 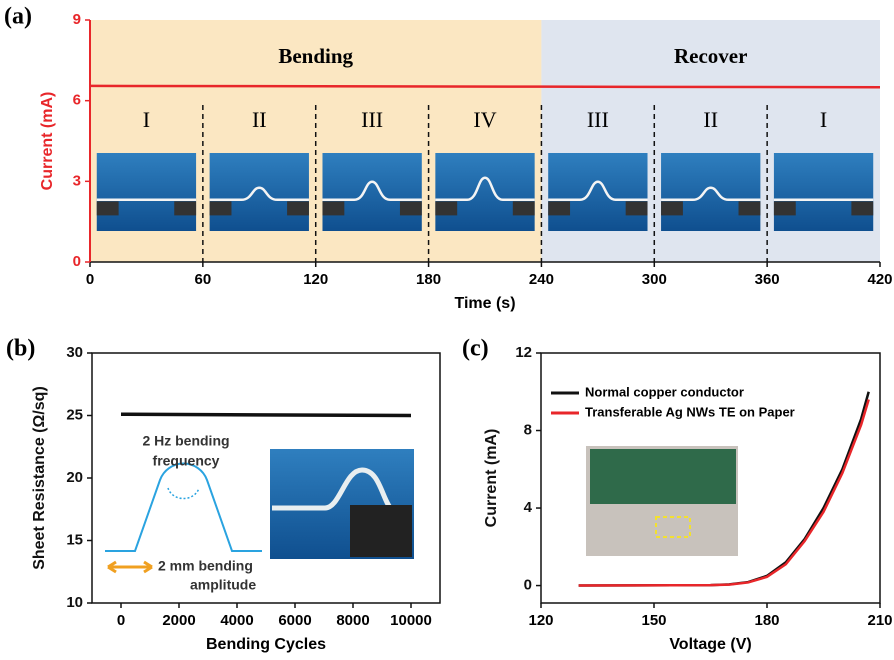 I want to click on y-tick-label: 20, so click(x=74, y=477).